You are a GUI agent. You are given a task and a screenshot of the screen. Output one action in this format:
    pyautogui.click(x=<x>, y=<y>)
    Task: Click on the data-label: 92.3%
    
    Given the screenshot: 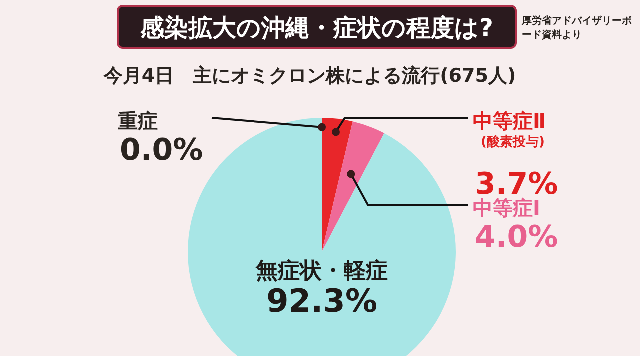 What is the action you would take?
    pyautogui.click(x=322, y=301)
    